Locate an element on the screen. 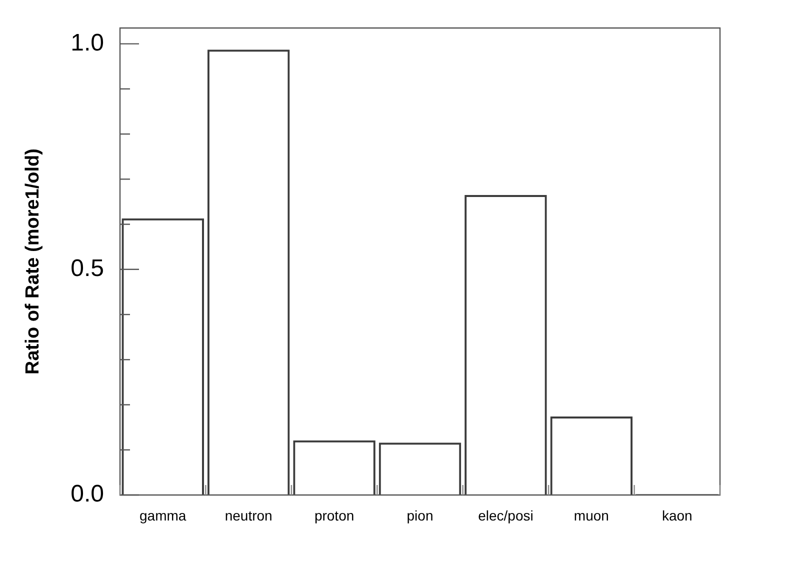 The image size is (800, 583). x-tick-label: proton is located at coordinates (334, 515).